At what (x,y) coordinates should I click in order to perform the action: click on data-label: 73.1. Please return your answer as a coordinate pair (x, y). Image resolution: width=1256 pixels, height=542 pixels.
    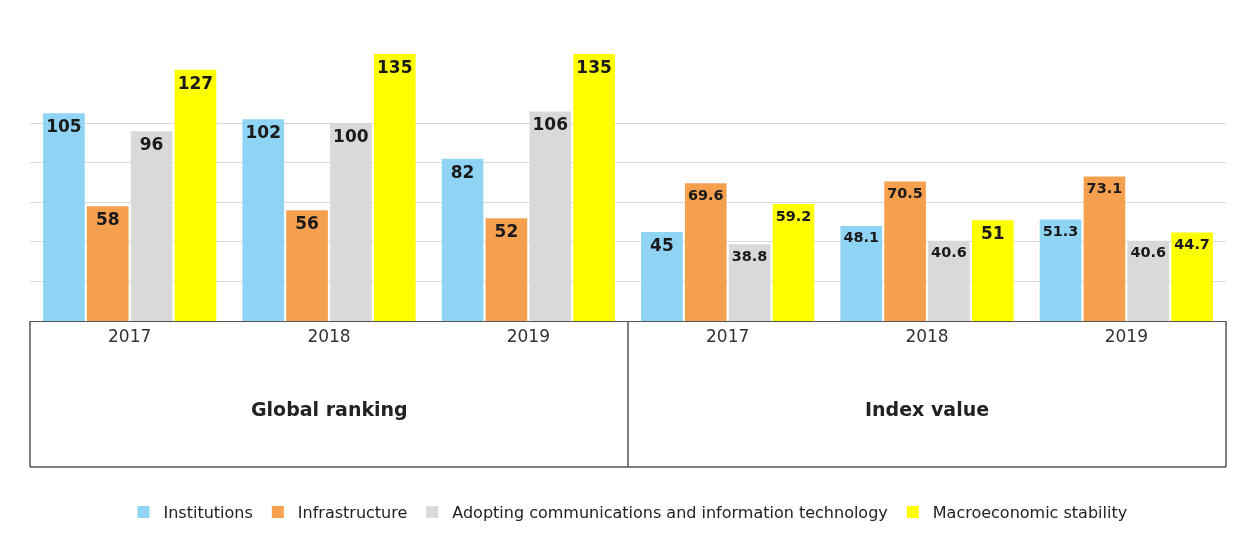
    Looking at the image, I should click on (1104, 188).